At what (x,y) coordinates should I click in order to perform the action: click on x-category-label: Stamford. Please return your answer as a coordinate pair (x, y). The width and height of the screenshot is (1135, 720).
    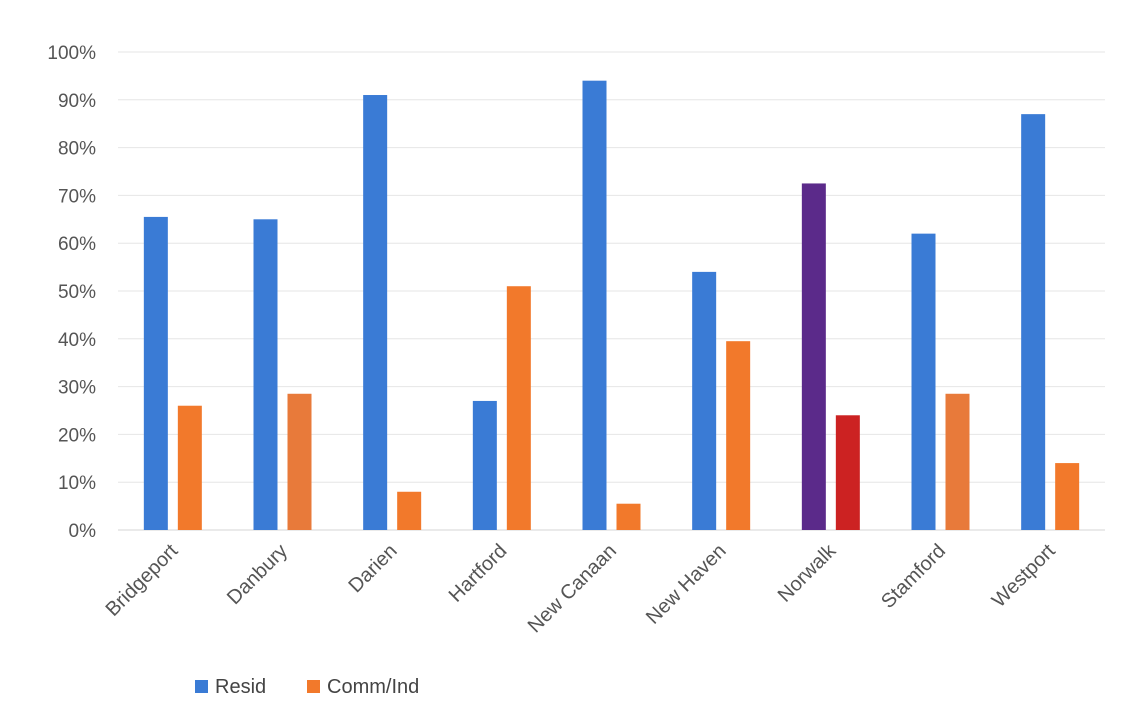
    Looking at the image, I should click on (913, 576).